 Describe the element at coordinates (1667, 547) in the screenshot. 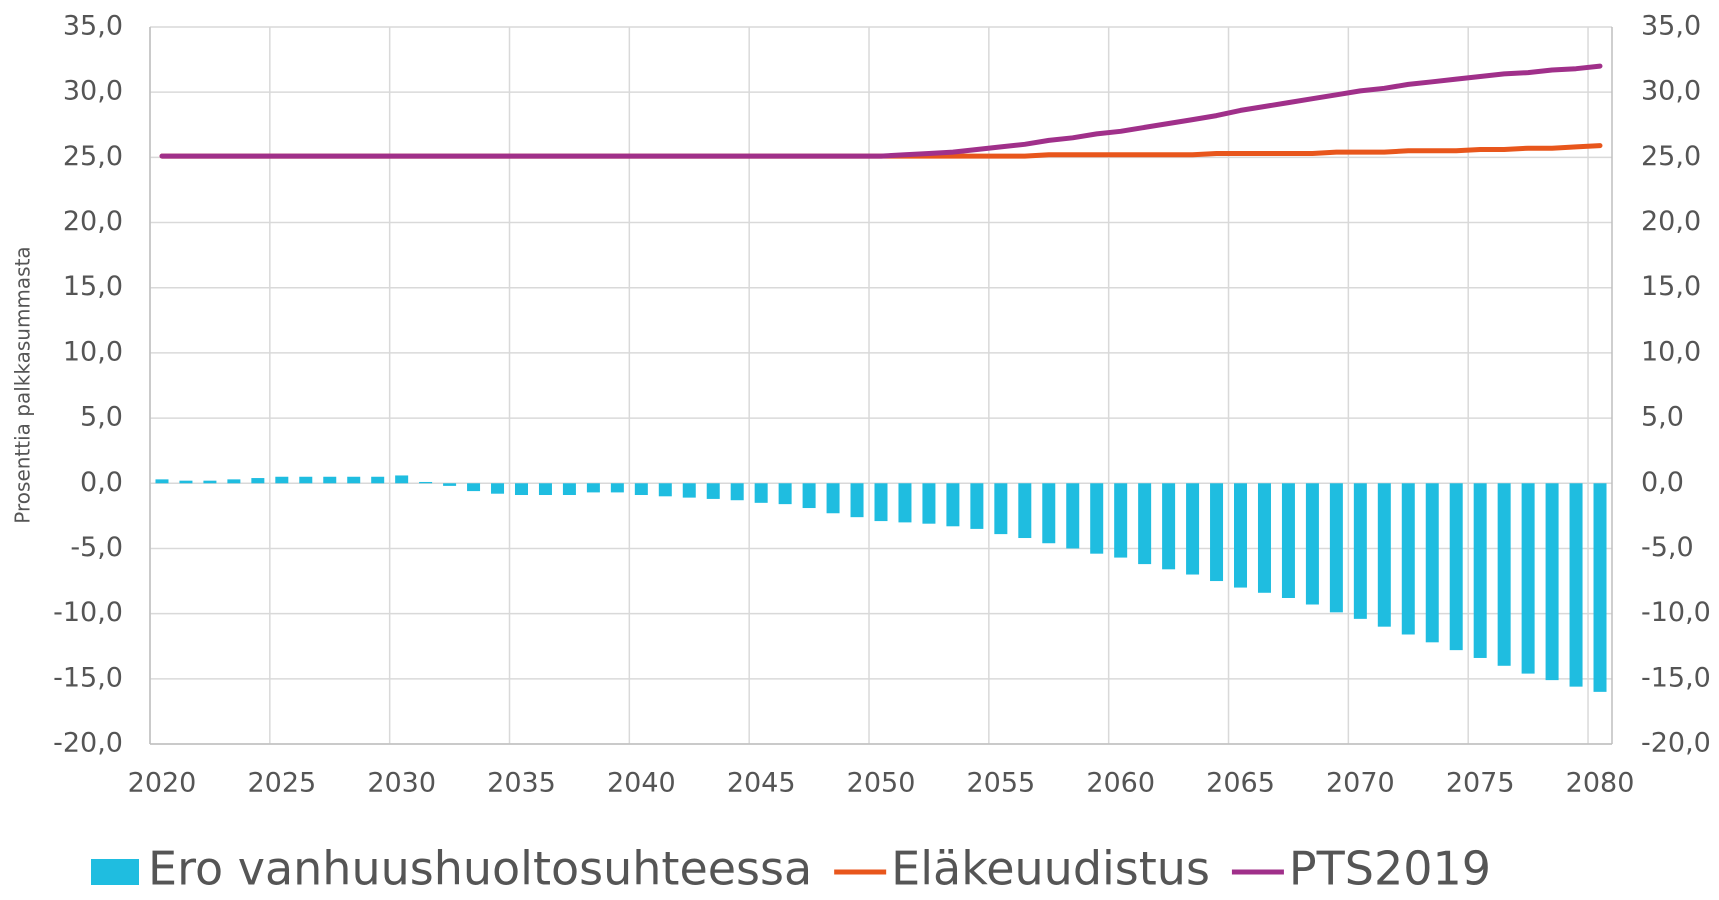

I see `y2-tick-label: -5,0` at that location.